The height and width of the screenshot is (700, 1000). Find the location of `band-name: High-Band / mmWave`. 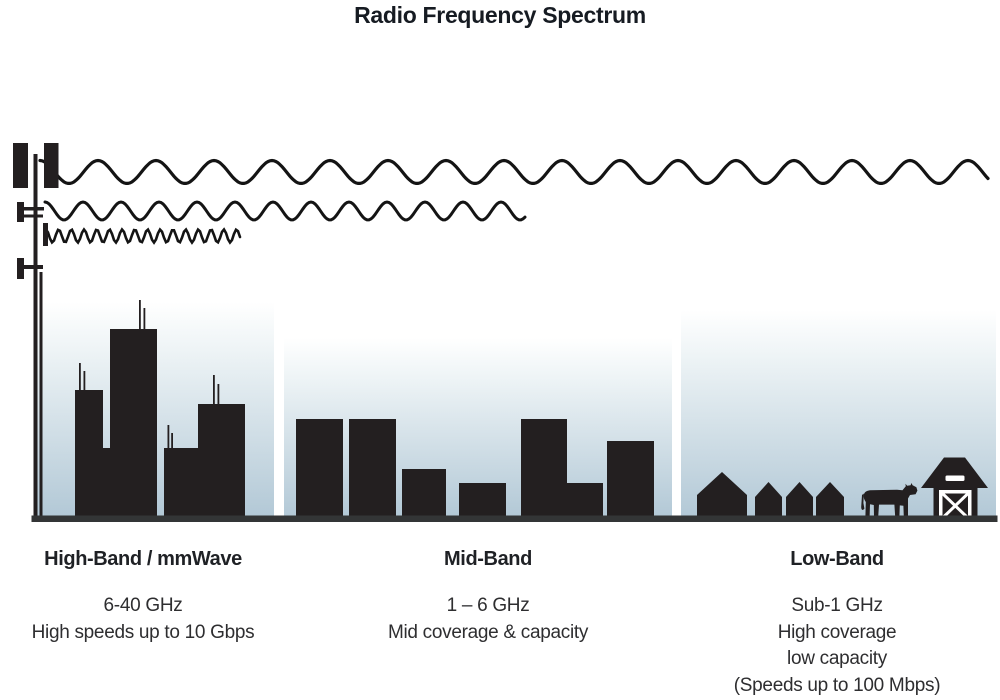

band-name: High-Band / mmWave is located at coordinates (143, 559).